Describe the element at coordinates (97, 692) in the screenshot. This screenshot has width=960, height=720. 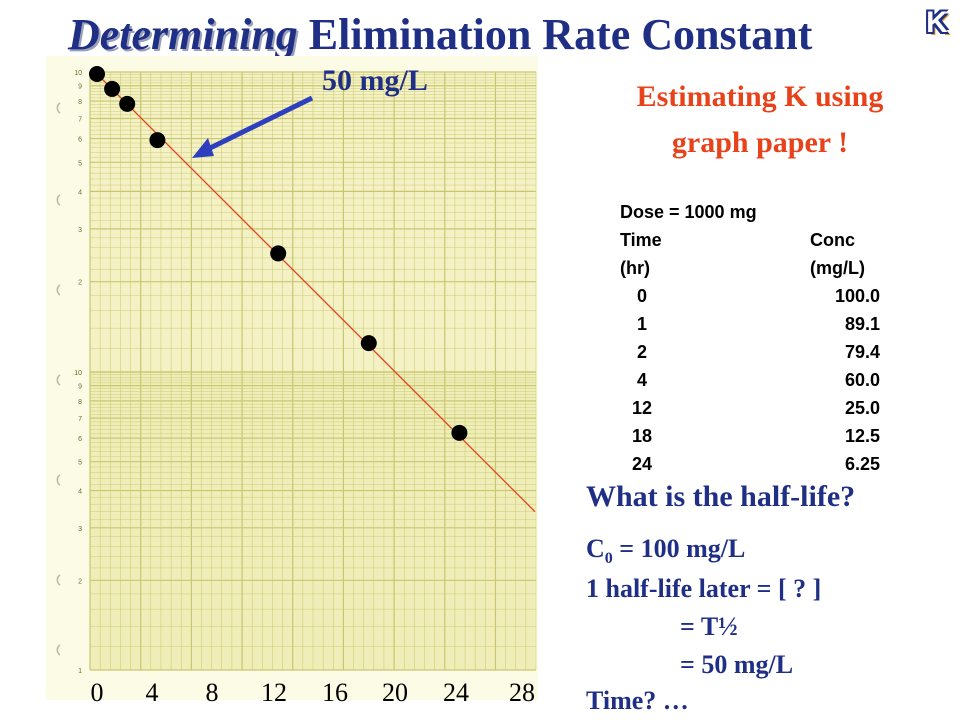
I see `x-tick-label: 0` at that location.